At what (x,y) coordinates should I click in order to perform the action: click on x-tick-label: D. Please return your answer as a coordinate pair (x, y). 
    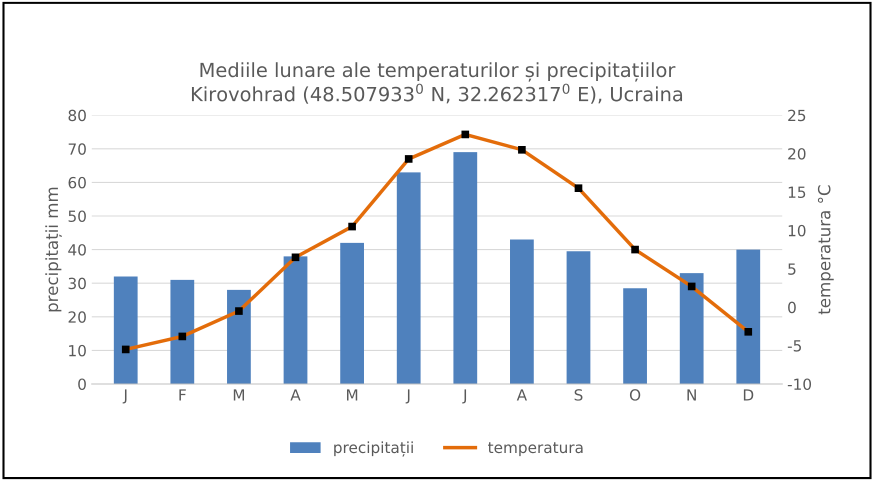
    Looking at the image, I should click on (749, 394).